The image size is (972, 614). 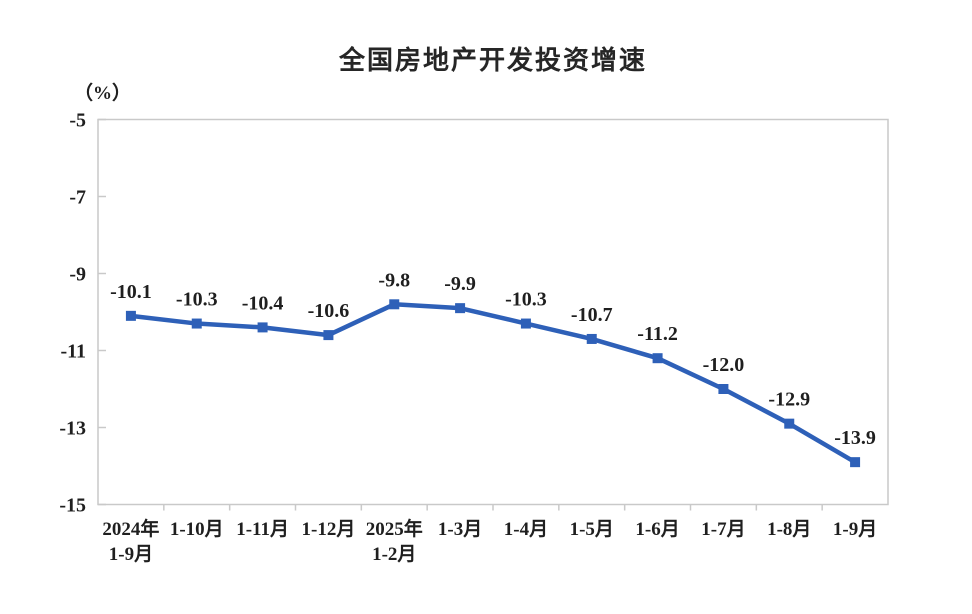 What do you see at coordinates (723, 529) in the screenshot?
I see `x-axis-label: 1-7月` at bounding box center [723, 529].